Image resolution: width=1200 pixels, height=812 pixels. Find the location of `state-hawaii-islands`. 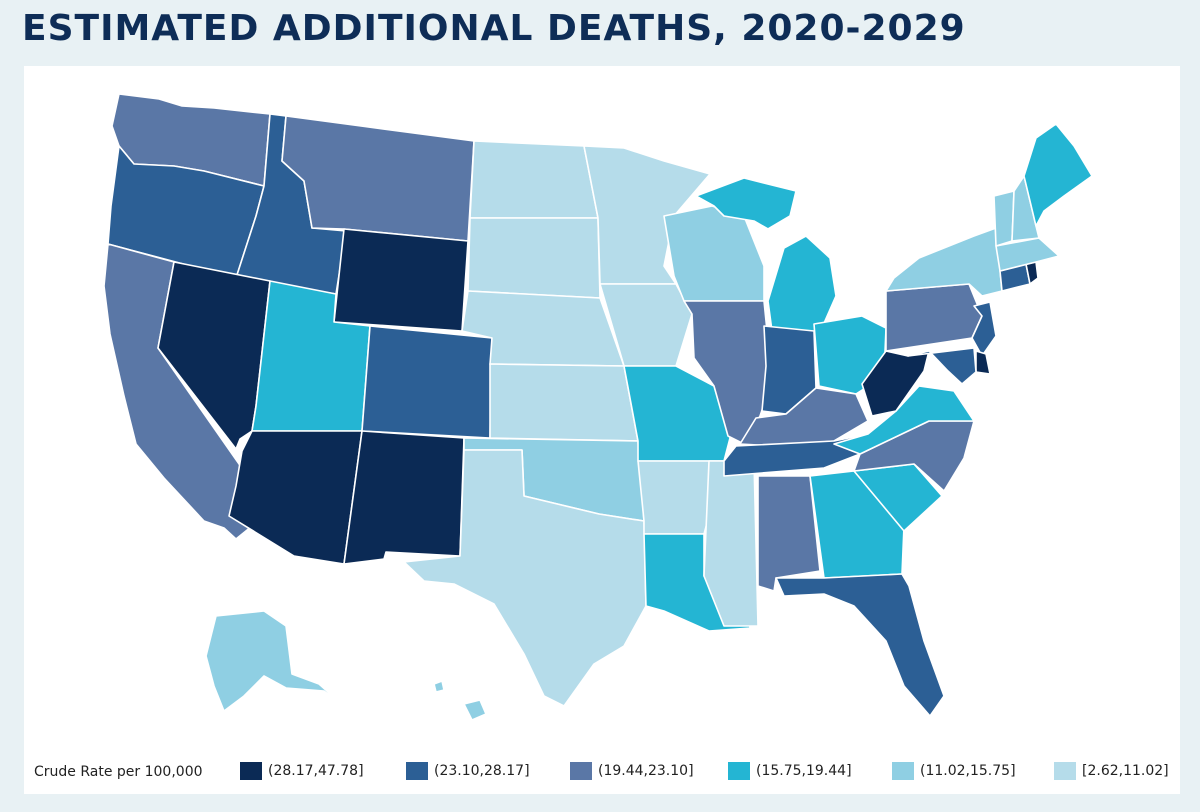

state-hawaii-islands is located at coordinates (439, 686).